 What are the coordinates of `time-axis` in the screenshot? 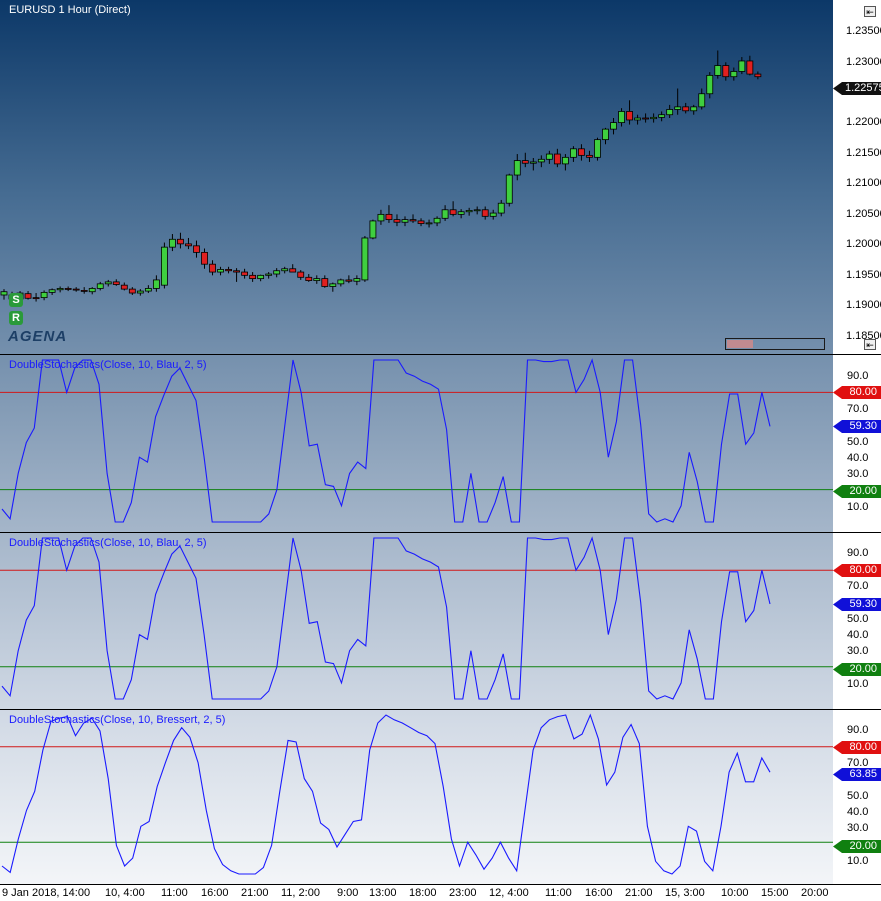 It's located at (440, 892).